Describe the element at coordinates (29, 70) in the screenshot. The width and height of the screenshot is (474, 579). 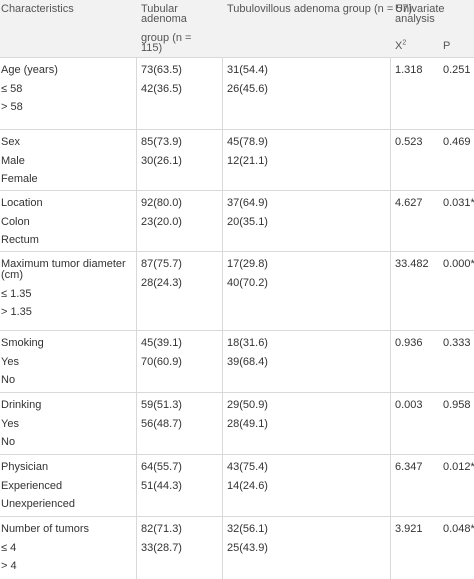
I see `row-label: Age (years)` at that location.